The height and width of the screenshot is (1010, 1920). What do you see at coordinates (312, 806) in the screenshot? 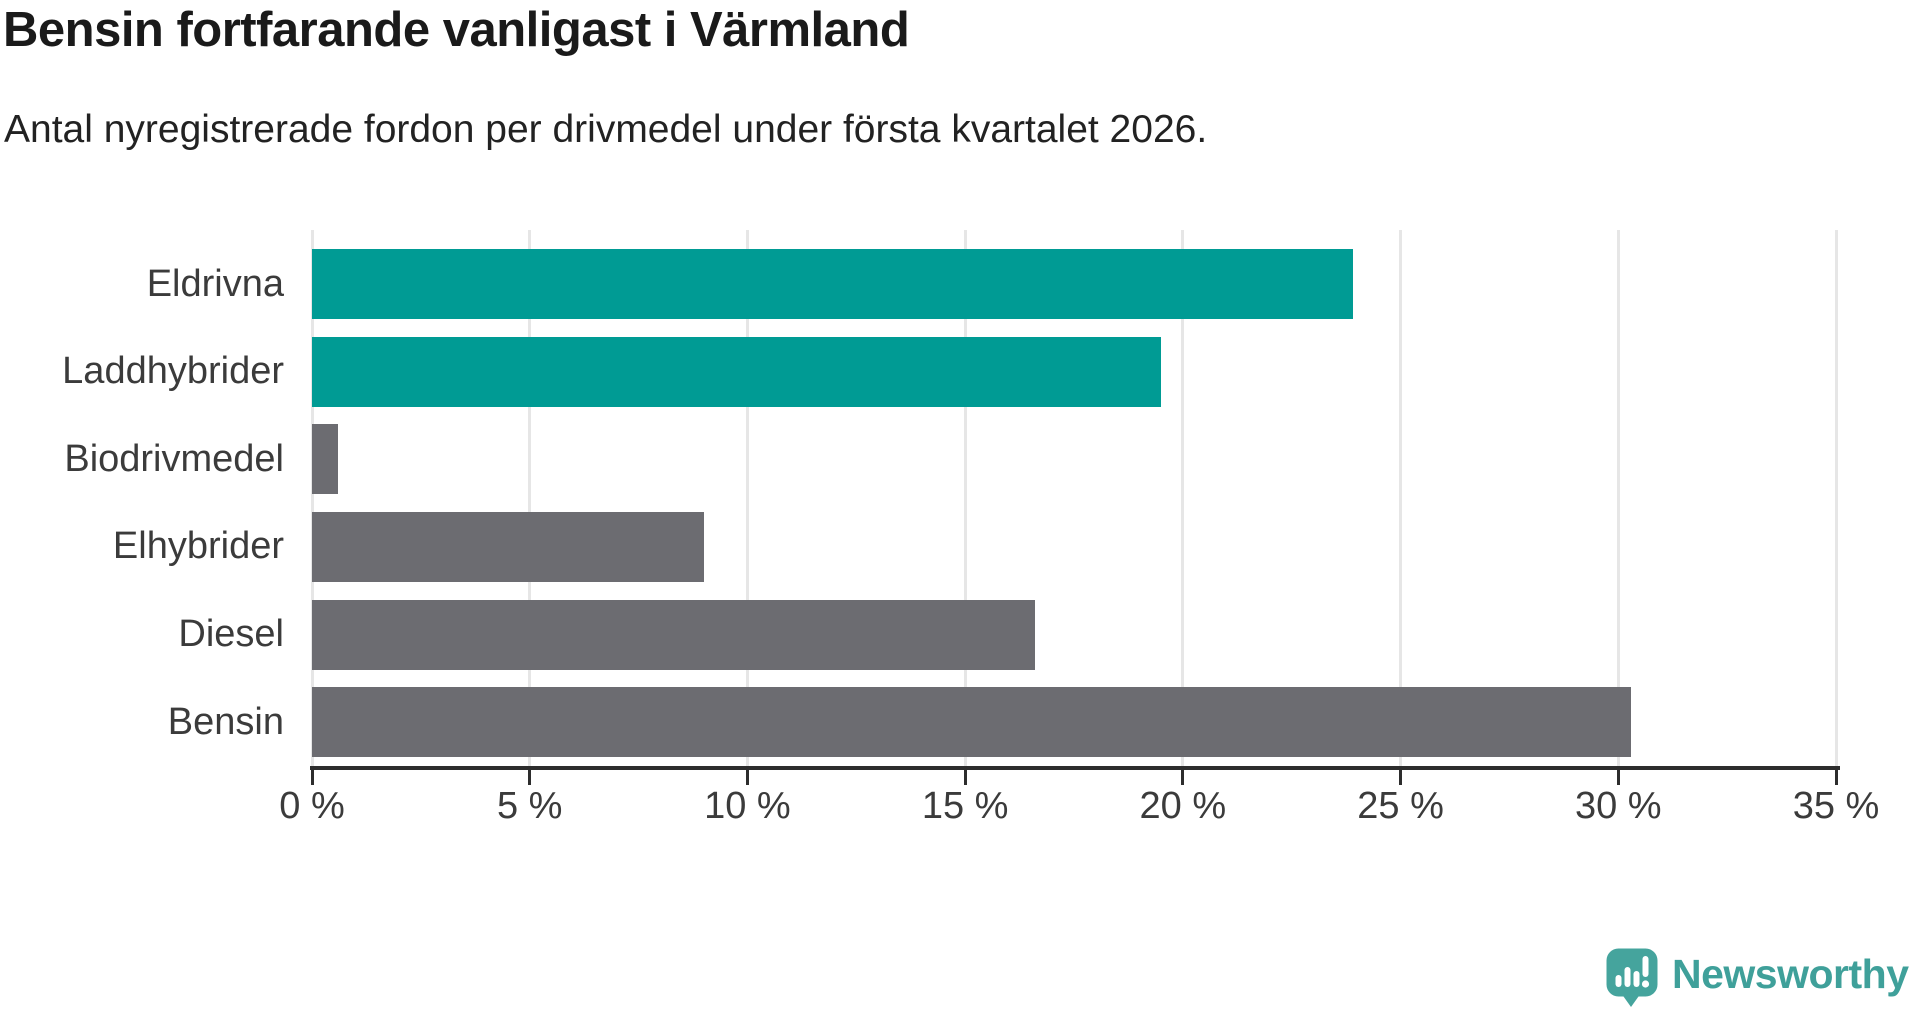
I see `tick-label-0: 0 %` at bounding box center [312, 806].